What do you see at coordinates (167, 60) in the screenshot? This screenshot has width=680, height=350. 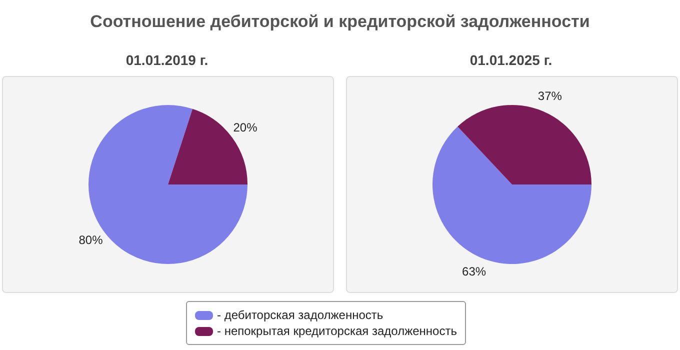 I see `chart-title: 01.01.2019 г.` at bounding box center [167, 60].